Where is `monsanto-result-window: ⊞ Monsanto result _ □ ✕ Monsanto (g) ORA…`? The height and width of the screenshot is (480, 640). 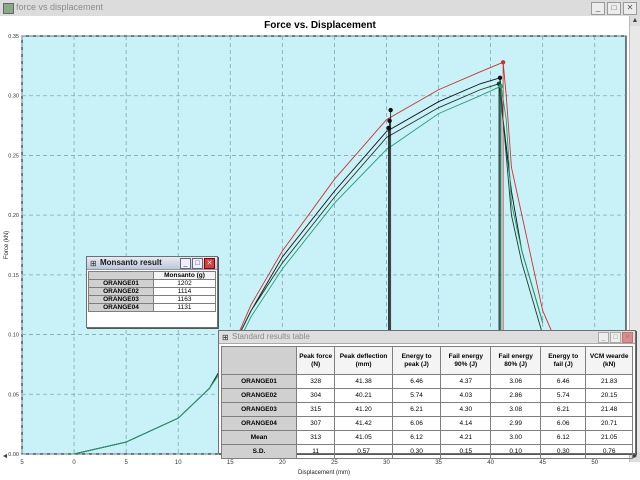 monsanto-result-window: ⊞ Monsanto result _ □ ✕ Monsanto (g) ORA… is located at coordinates (152, 292).